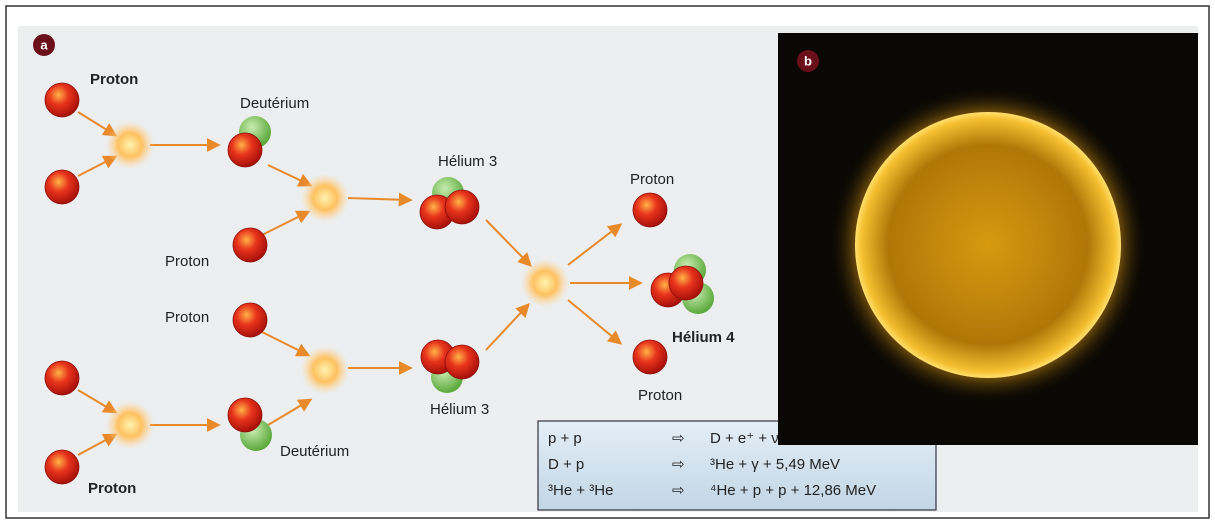  I want to click on equation-cell: ⁴He + p + p + 12,86 MeV, so click(793, 490).